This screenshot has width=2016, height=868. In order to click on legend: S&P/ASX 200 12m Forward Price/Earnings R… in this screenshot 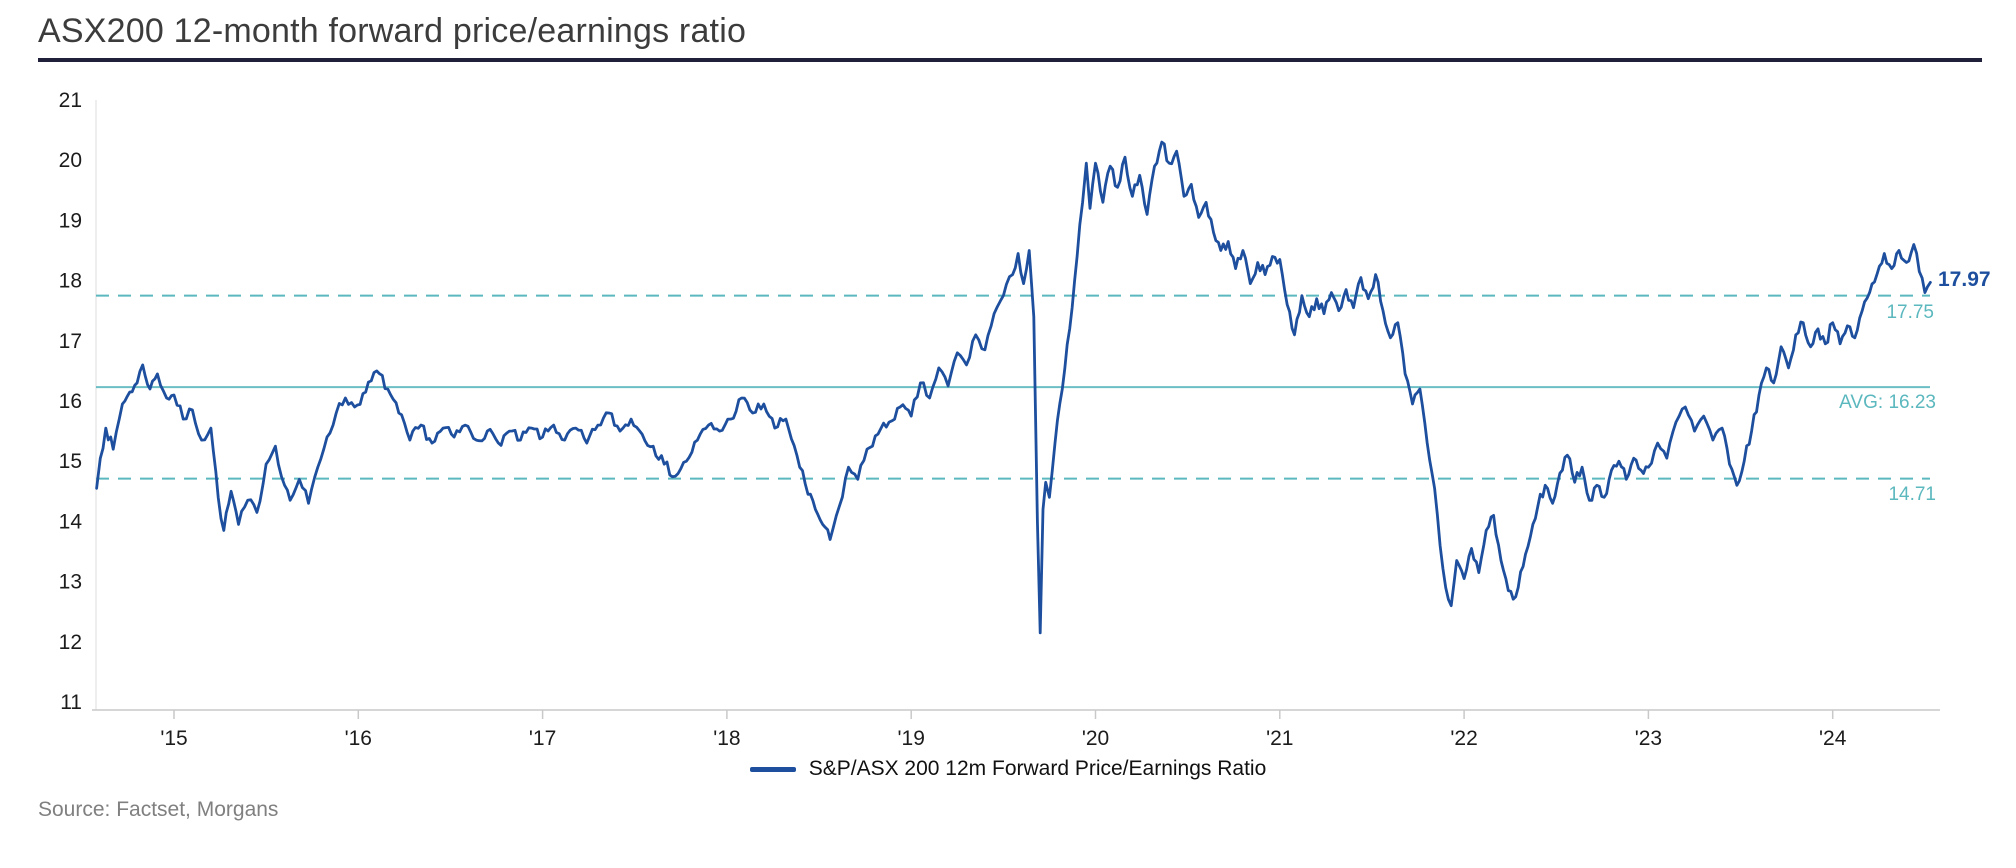, I will do `click(1008, 769)`.